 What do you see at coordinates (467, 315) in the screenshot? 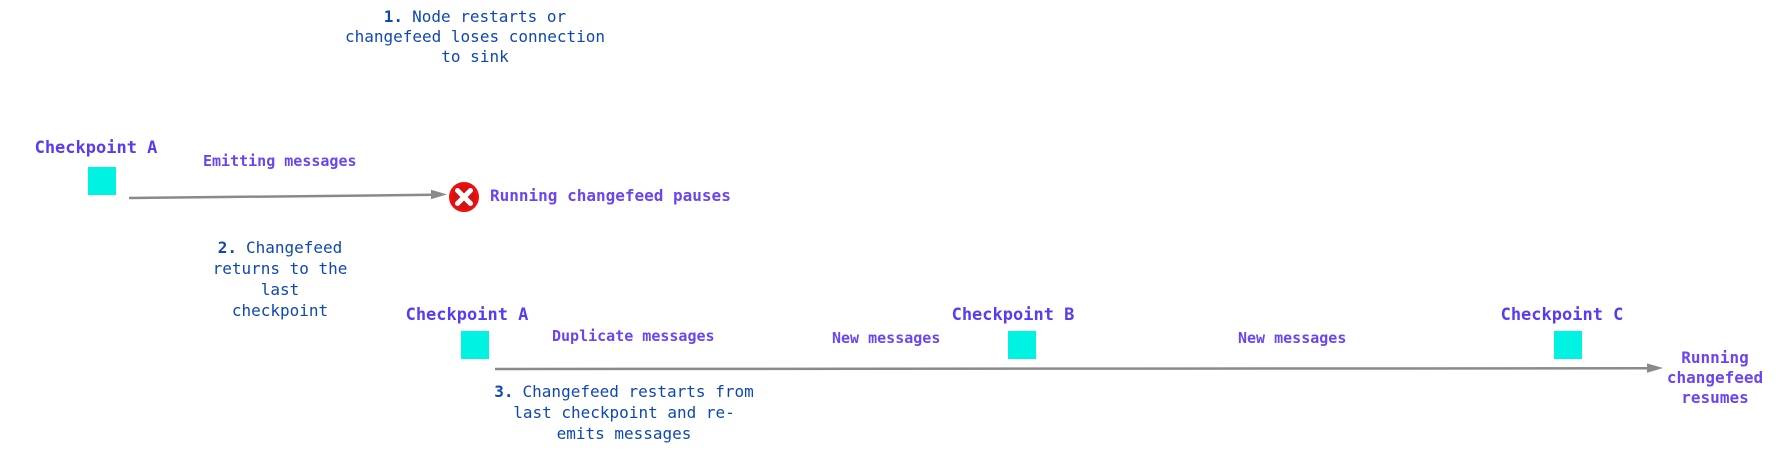
I see `checkpoint-a-label-bottom: Checkpoint A` at bounding box center [467, 315].